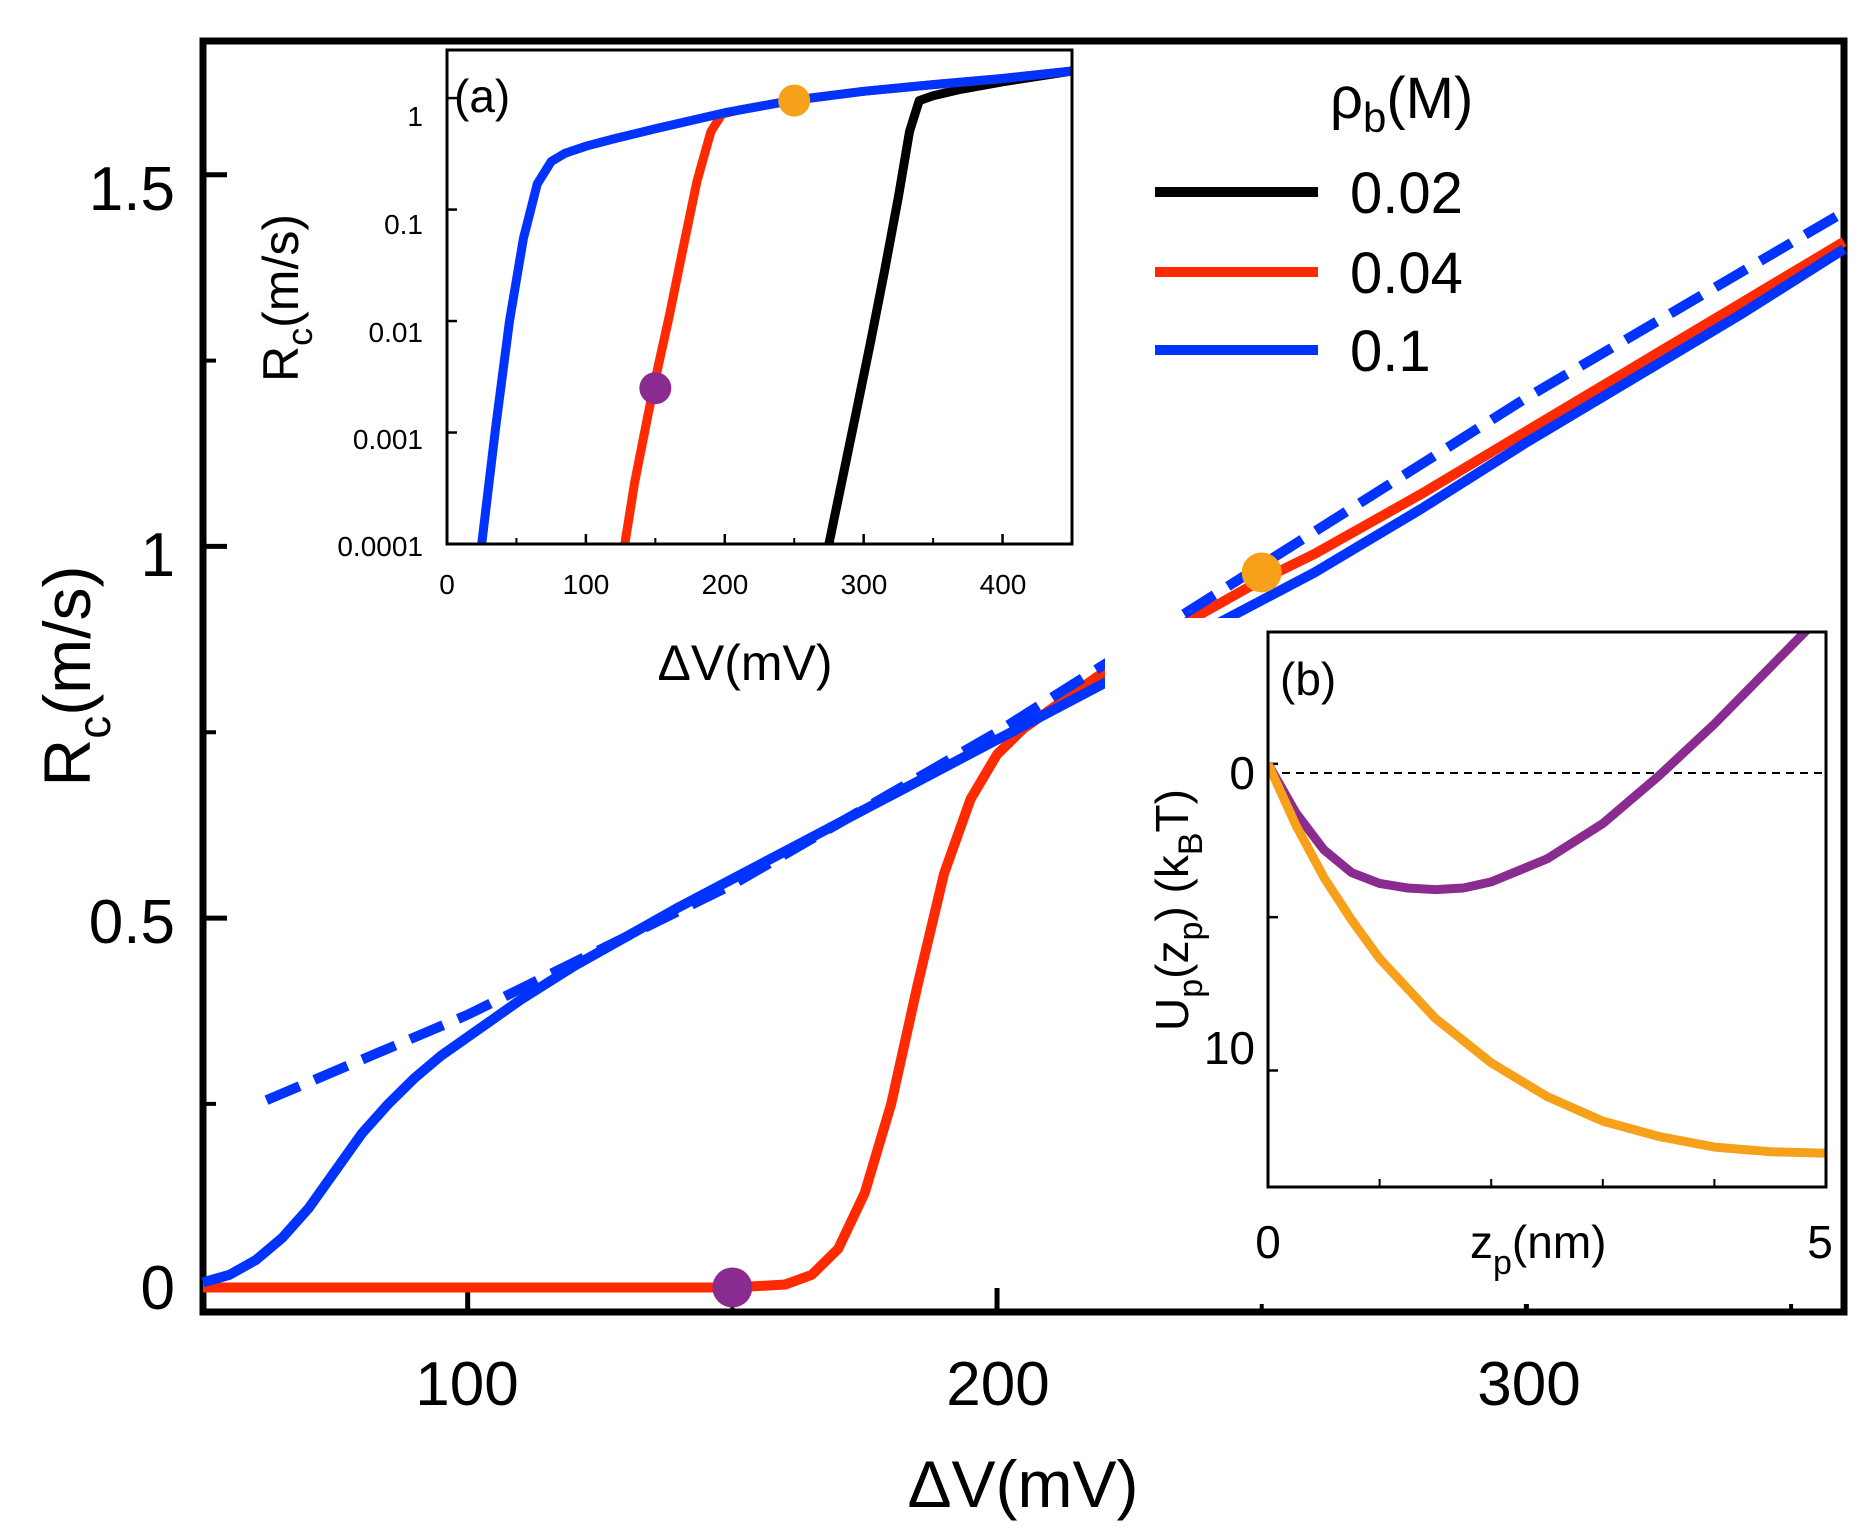 This screenshot has width=1871, height=1529. Describe the element at coordinates (586, 584) in the screenshot. I see `inset-a-x-tick-label: 100` at that location.